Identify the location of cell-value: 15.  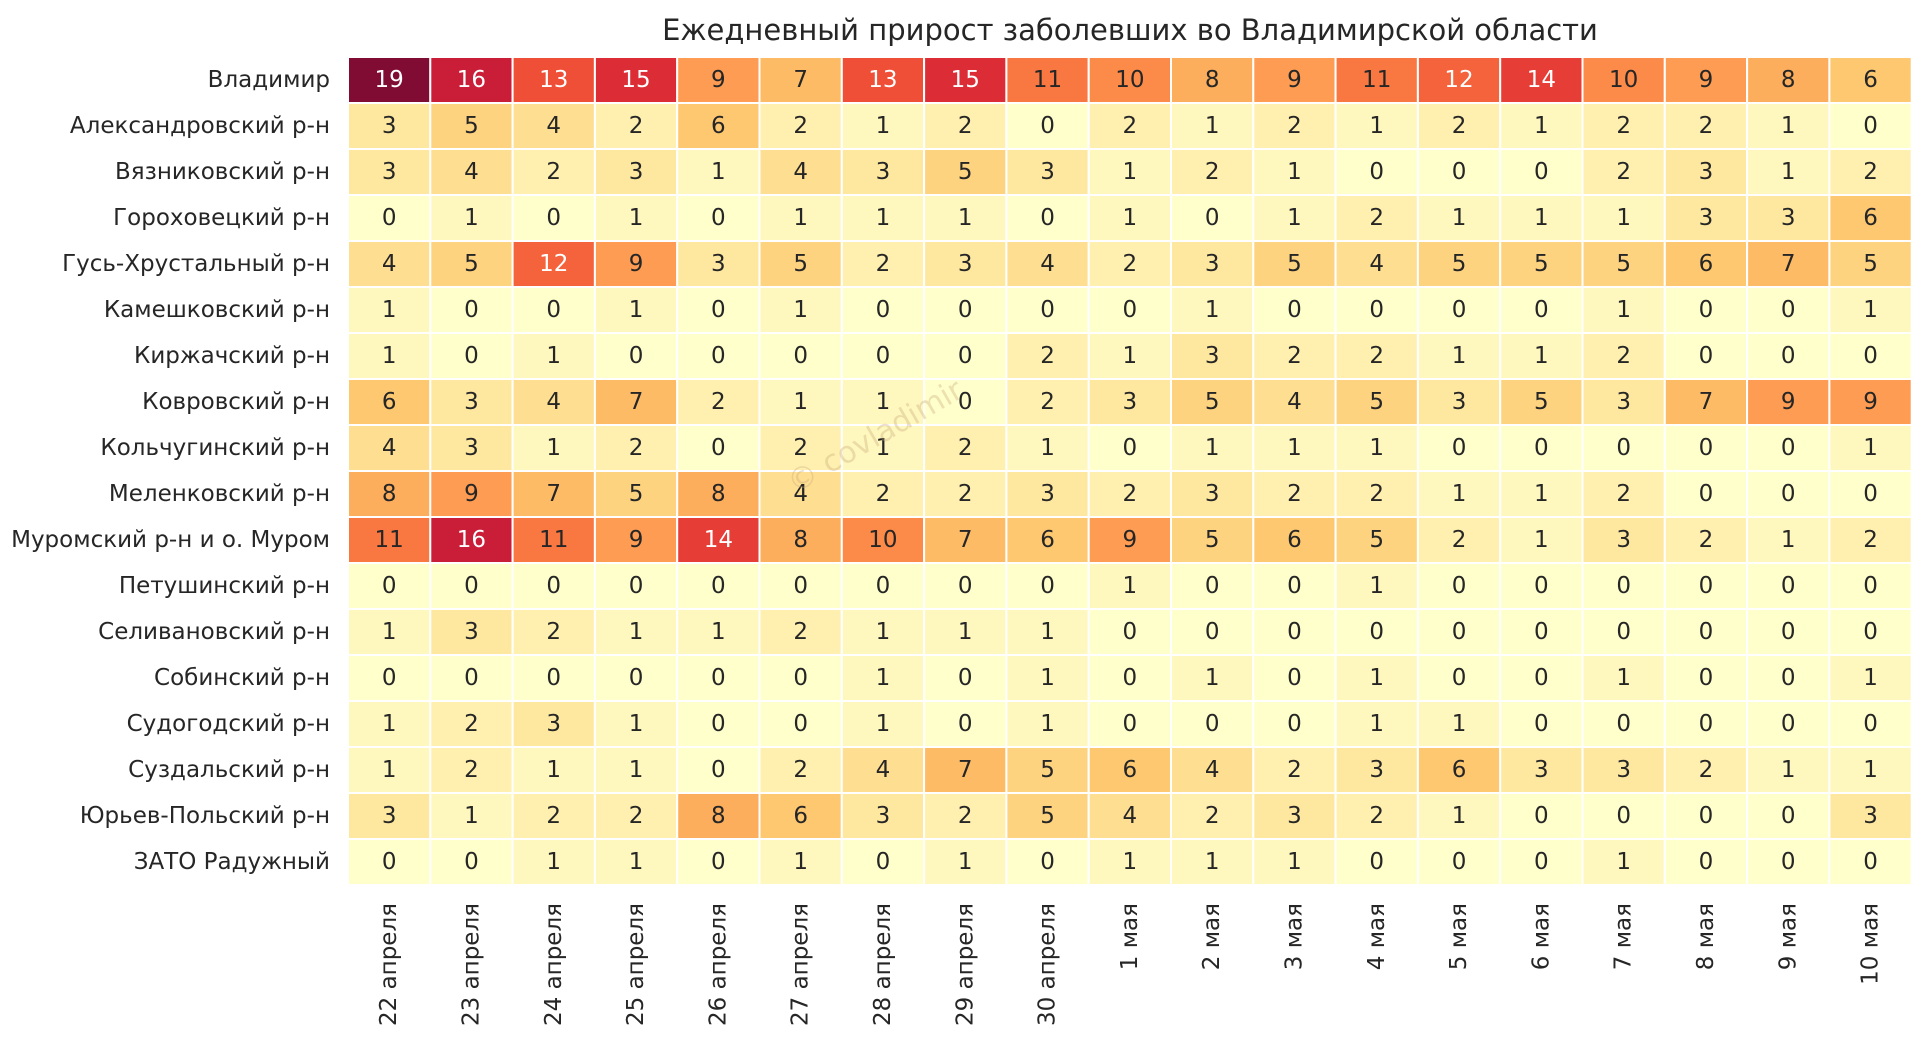
(965, 80).